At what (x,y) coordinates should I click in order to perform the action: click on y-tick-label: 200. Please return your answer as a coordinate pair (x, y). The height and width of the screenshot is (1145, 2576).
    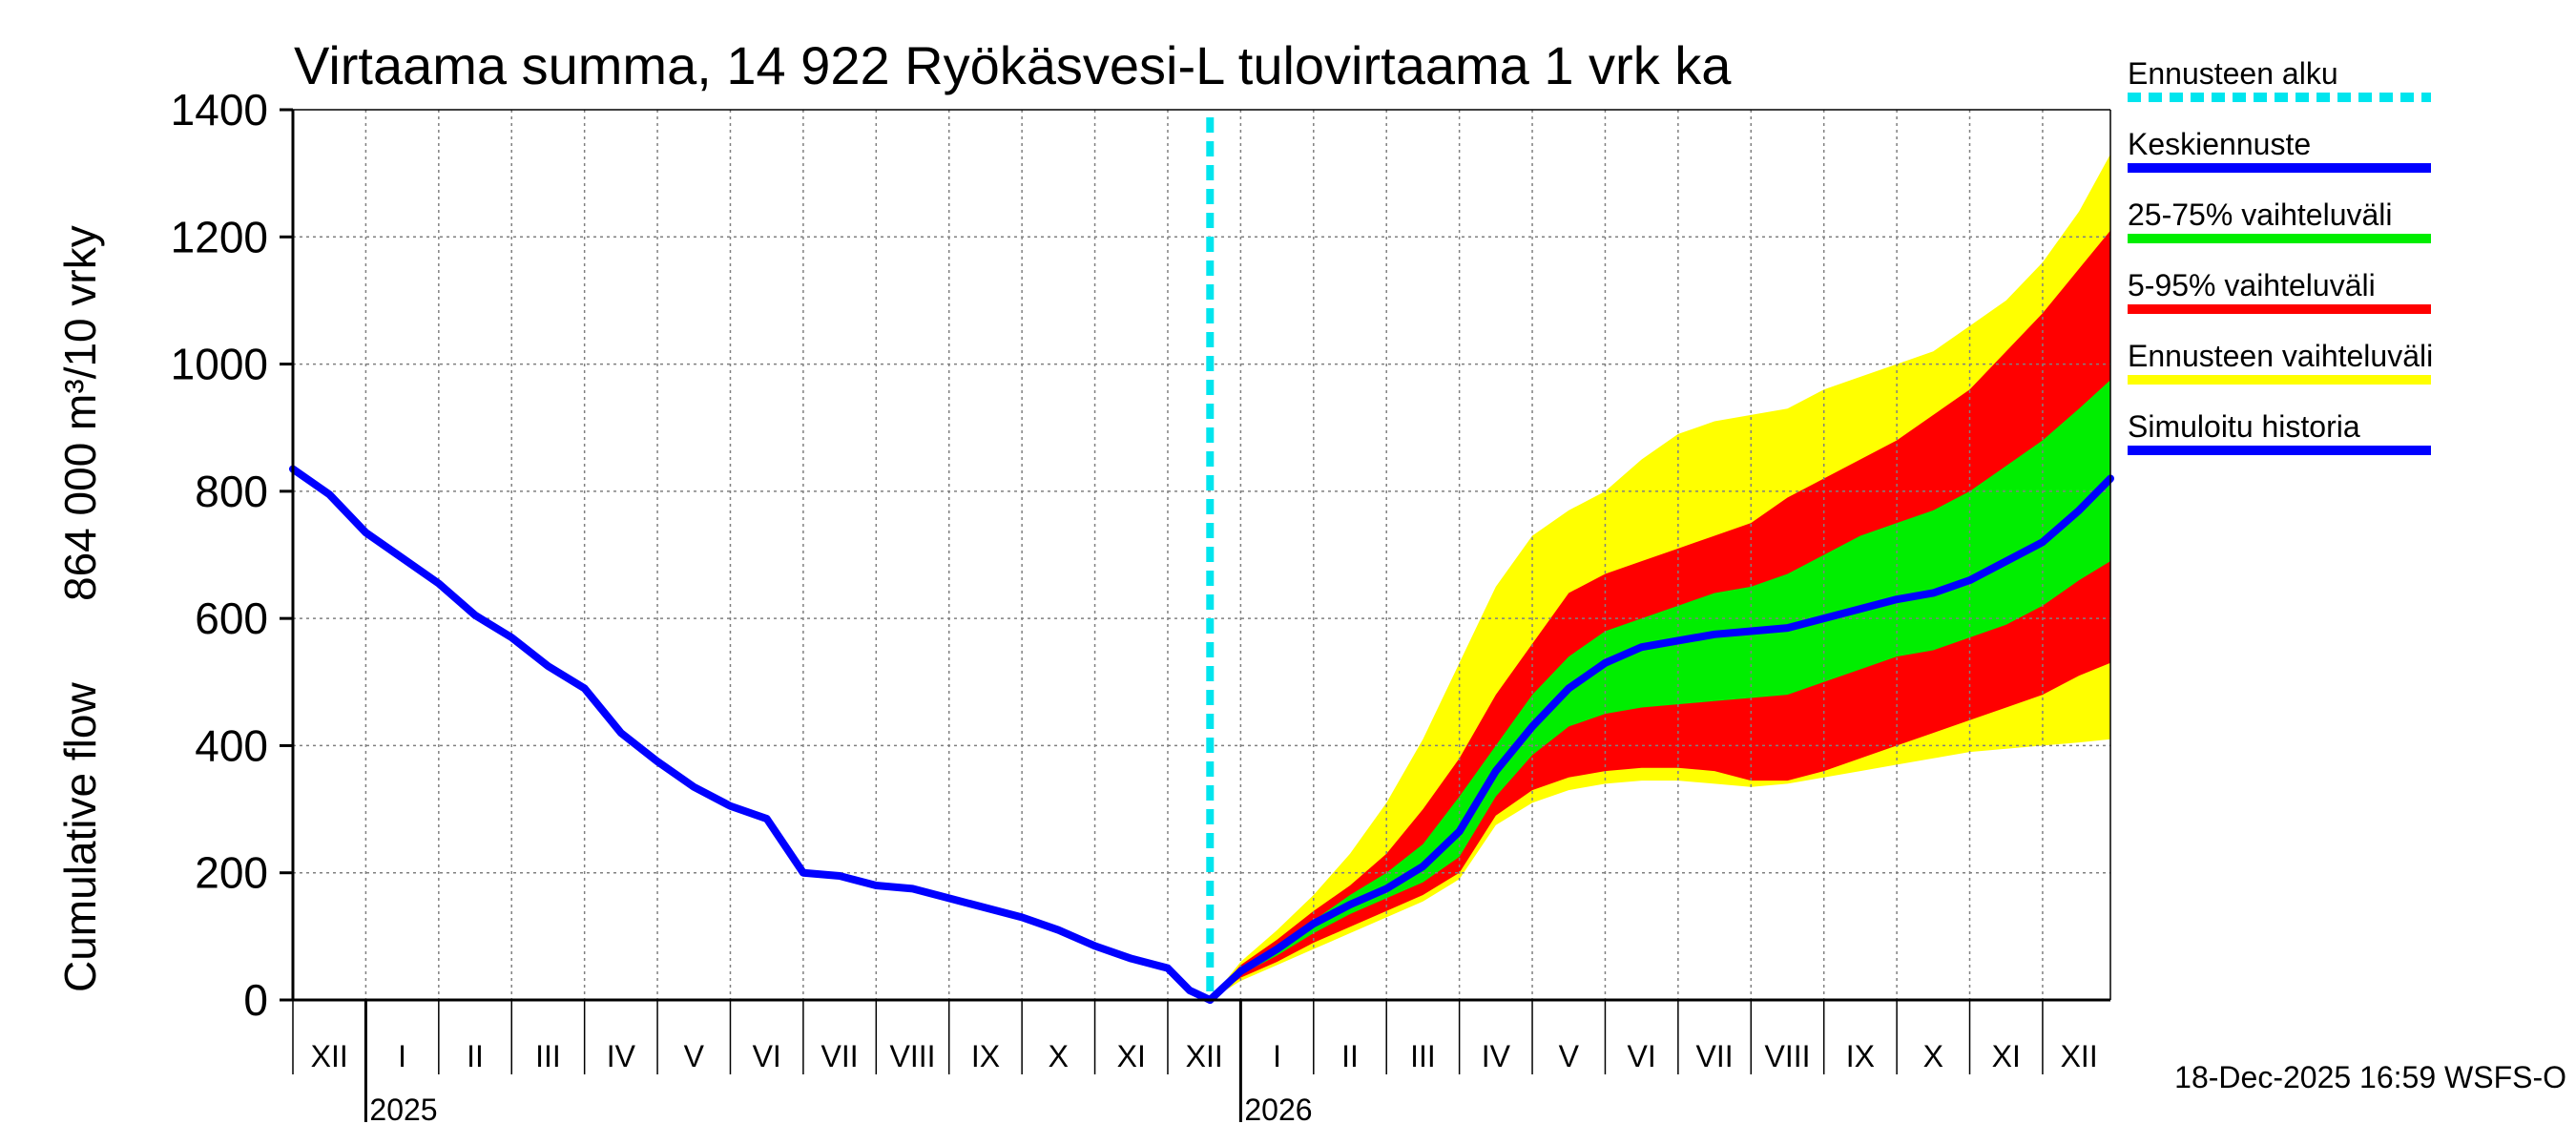
    Looking at the image, I should click on (231, 873).